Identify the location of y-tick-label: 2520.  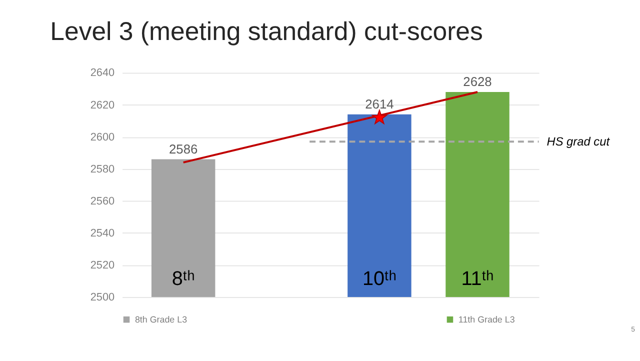
(102, 265).